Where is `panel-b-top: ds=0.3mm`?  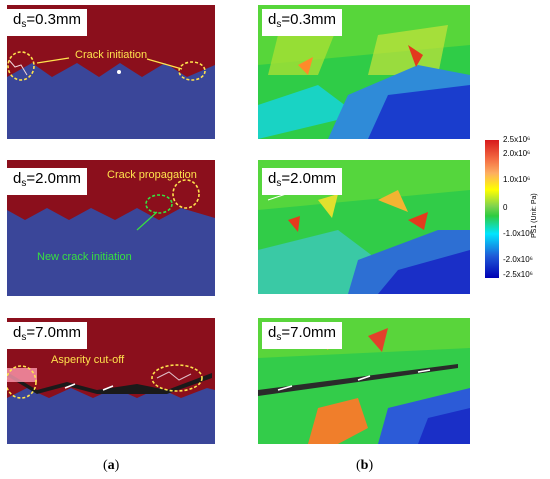 panel-b-top: ds=0.3mm is located at coordinates (364, 72).